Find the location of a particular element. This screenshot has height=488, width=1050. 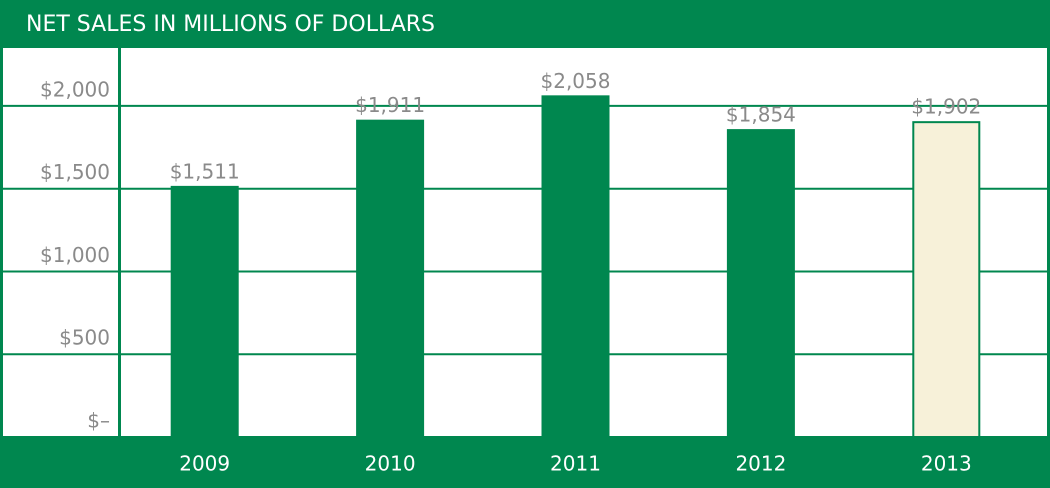

value-label: $1,511 is located at coordinates (205, 171).